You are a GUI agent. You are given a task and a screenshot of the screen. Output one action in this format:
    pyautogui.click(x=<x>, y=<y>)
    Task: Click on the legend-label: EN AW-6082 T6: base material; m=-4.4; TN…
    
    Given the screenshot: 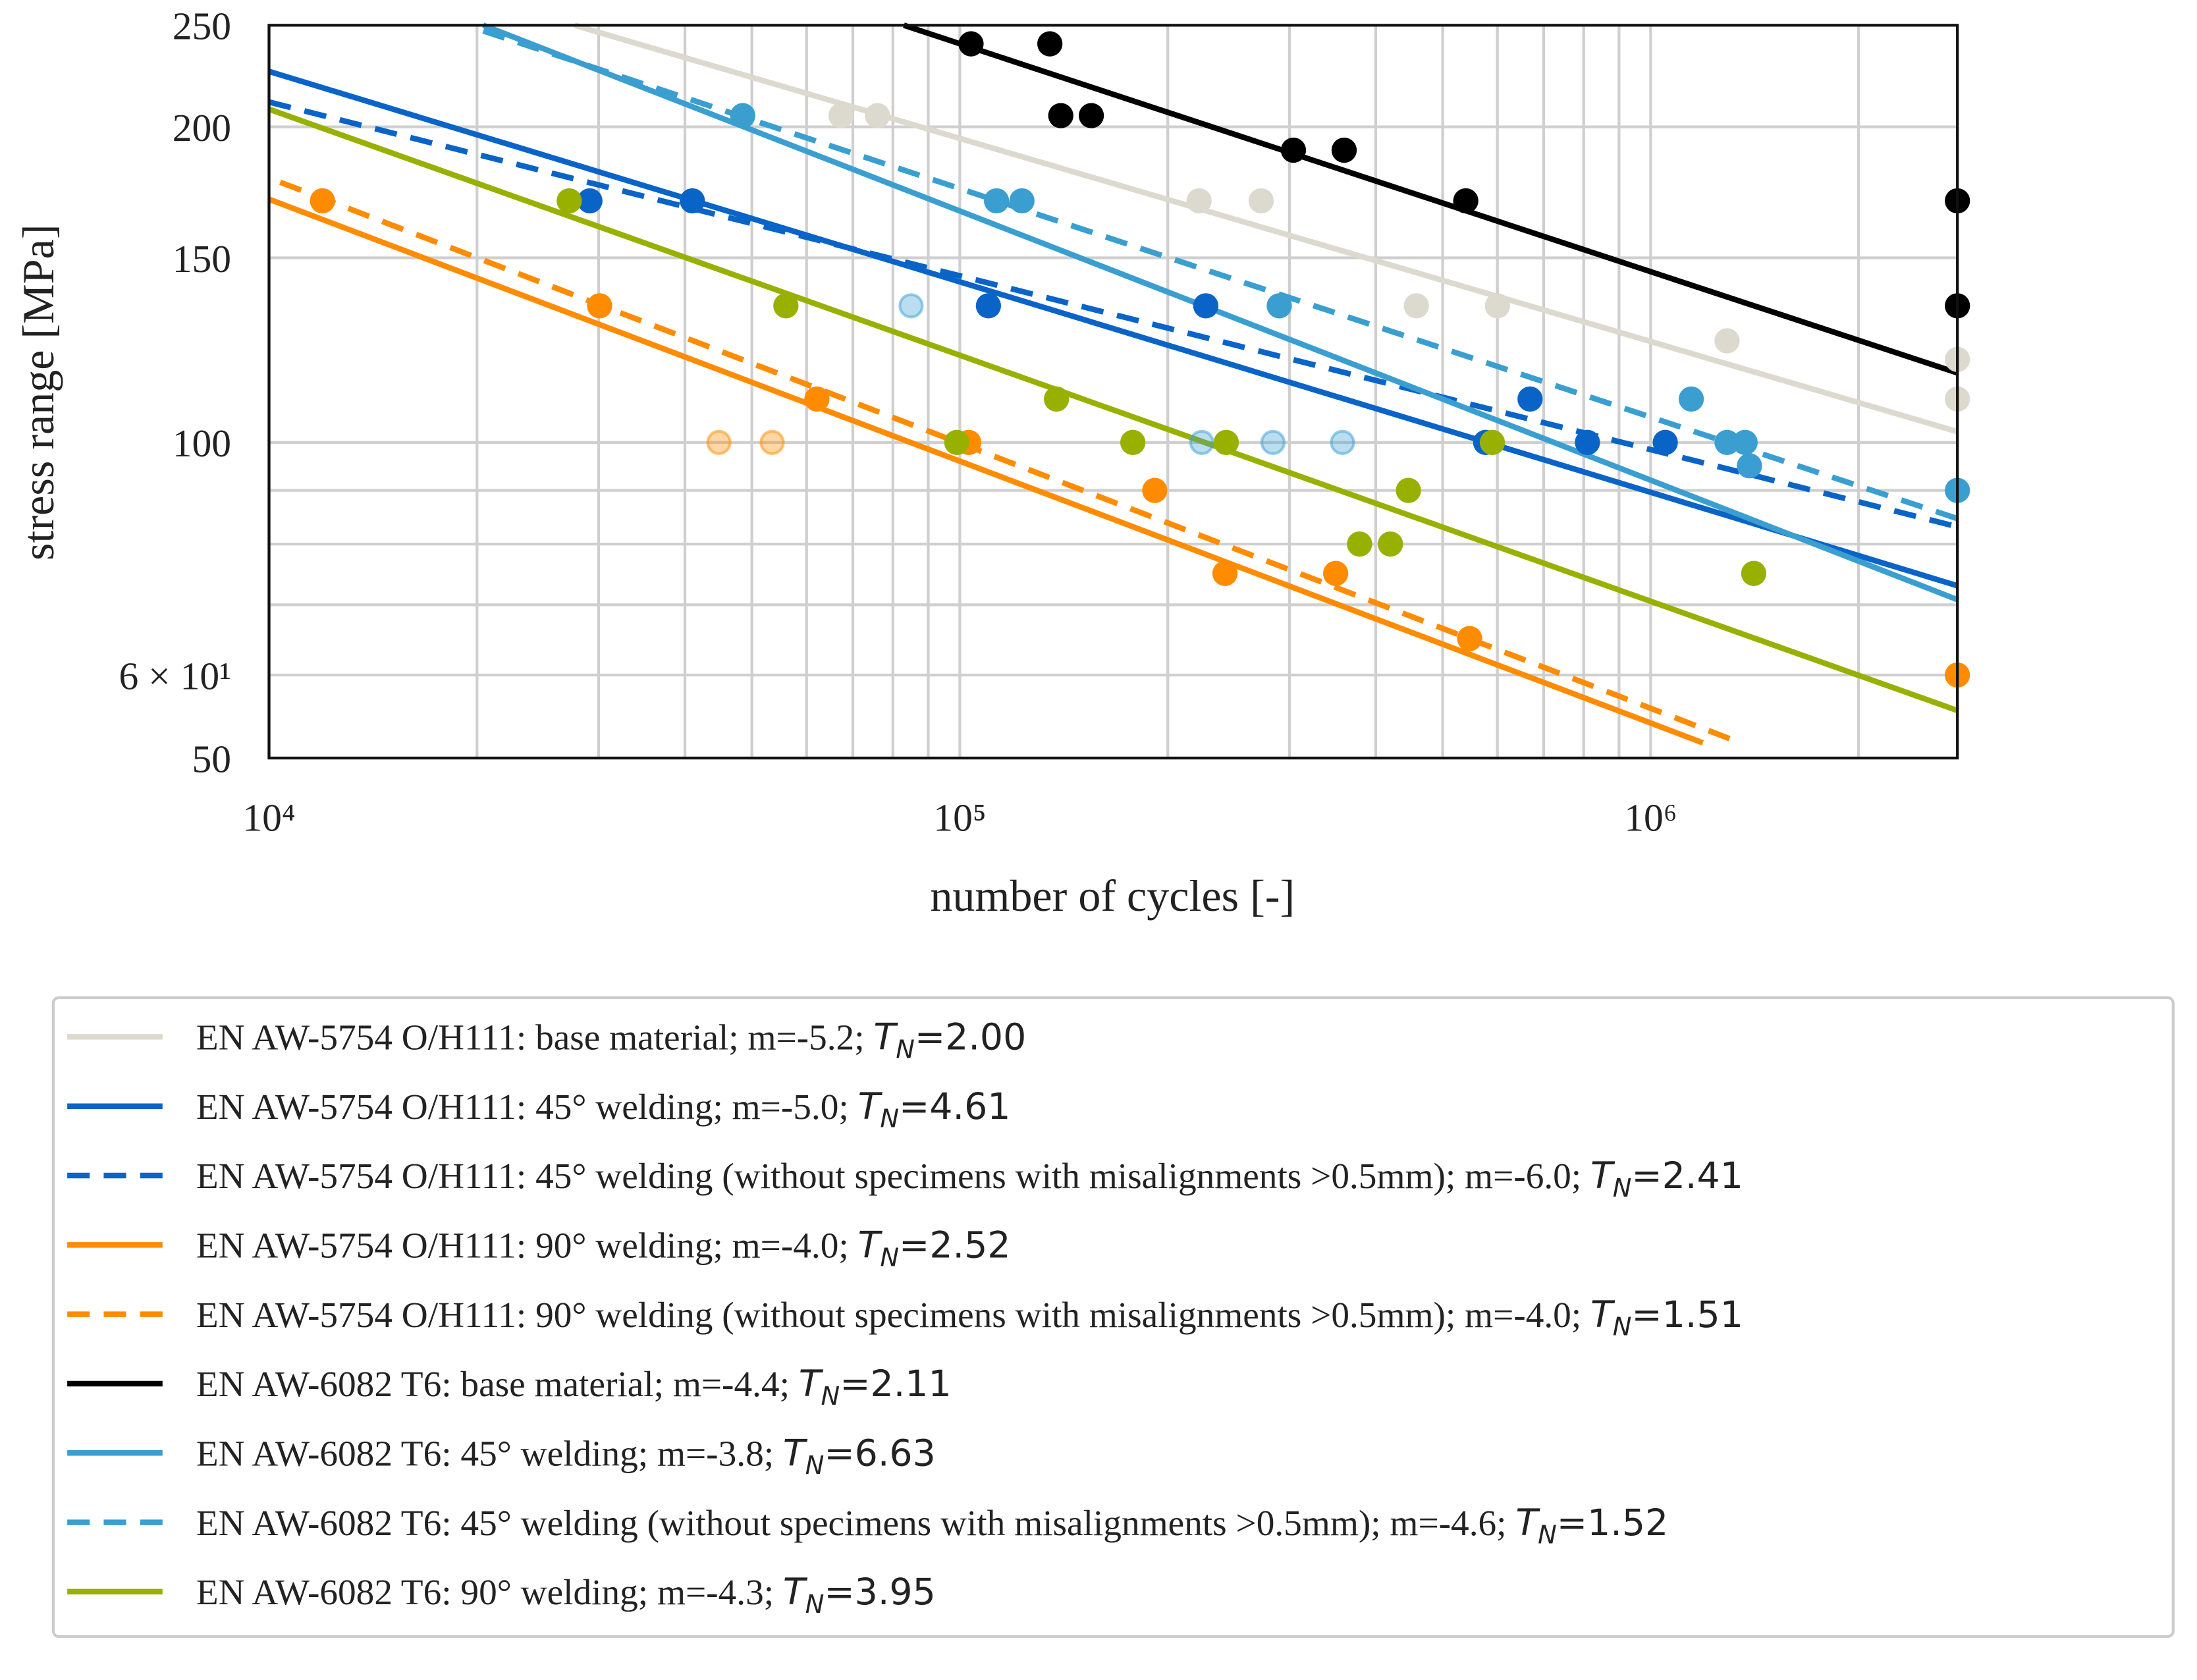 What is the action you would take?
    pyautogui.click(x=574, y=1387)
    